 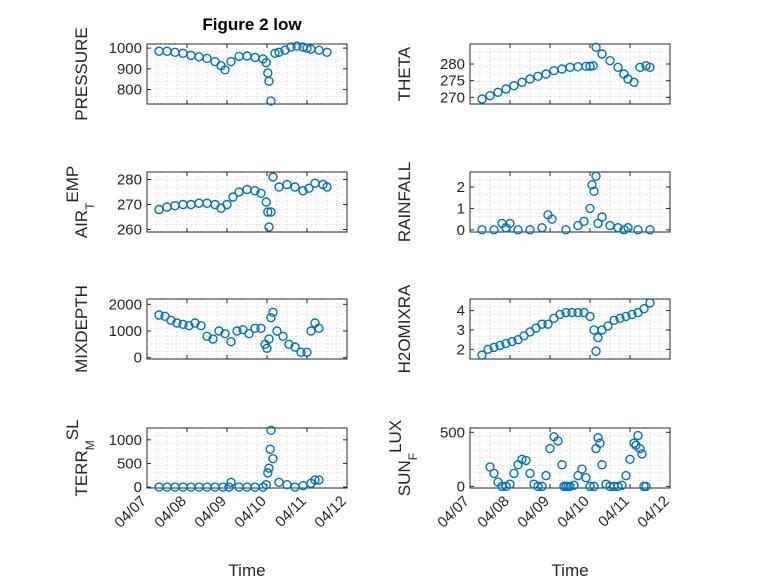 What do you see at coordinates (452, 97) in the screenshot?
I see `y-tick-label: 270` at bounding box center [452, 97].